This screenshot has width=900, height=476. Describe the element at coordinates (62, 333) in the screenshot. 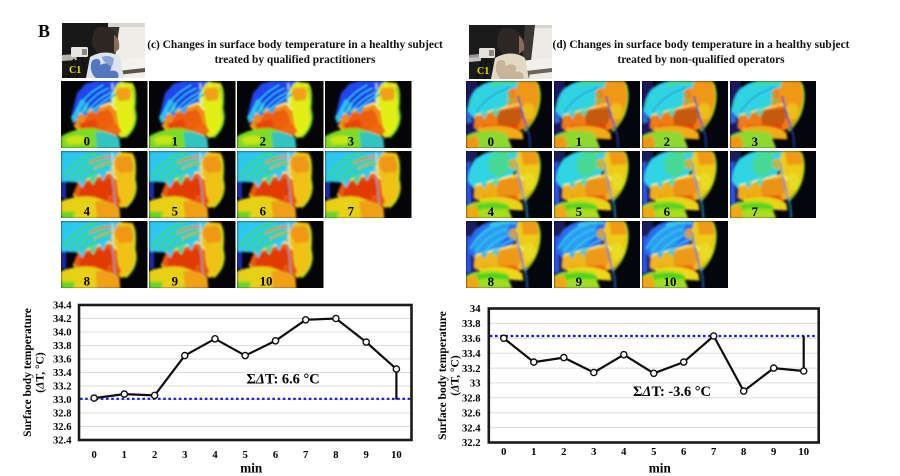

I see `svg-text: 34.0` at that location.